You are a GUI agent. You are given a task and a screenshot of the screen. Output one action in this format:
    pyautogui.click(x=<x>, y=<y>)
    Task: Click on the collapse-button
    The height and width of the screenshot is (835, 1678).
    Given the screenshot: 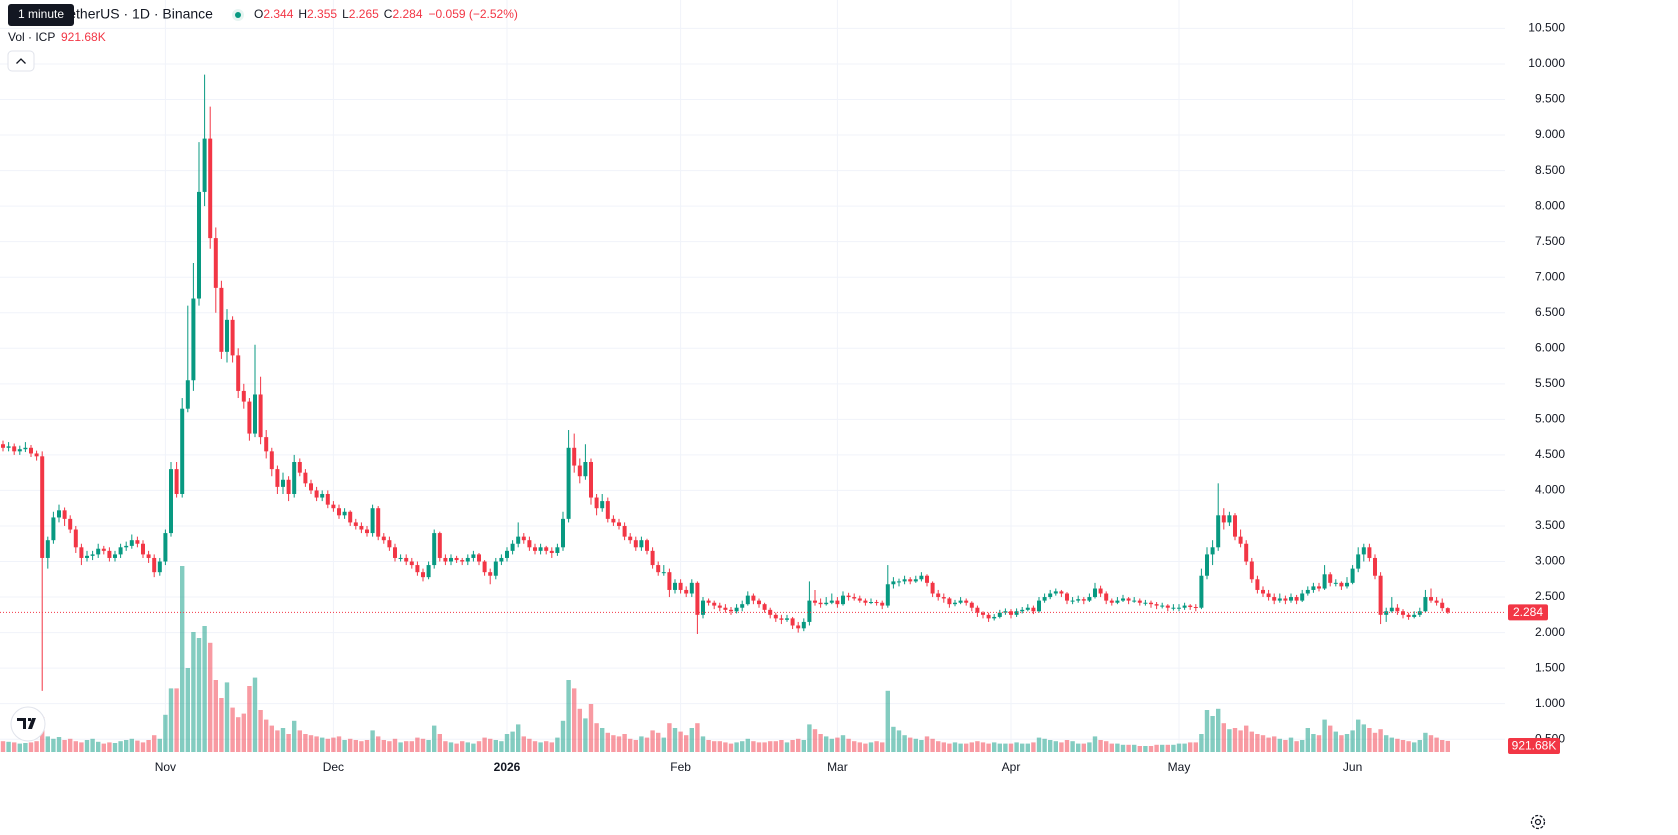 What is the action you would take?
    pyautogui.click(x=21, y=61)
    